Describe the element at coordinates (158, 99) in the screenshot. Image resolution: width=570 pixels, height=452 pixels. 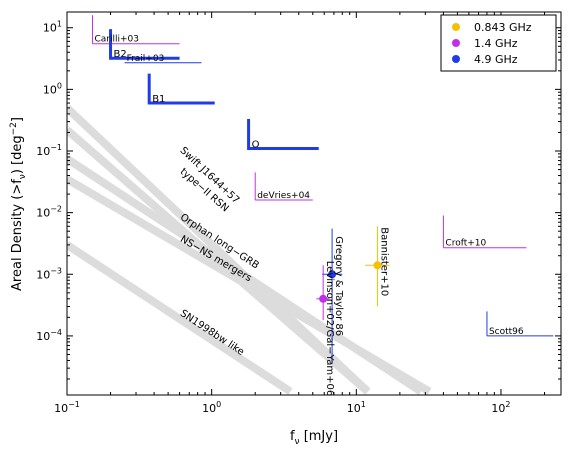
I see `thick-label-b1: B1` at that location.